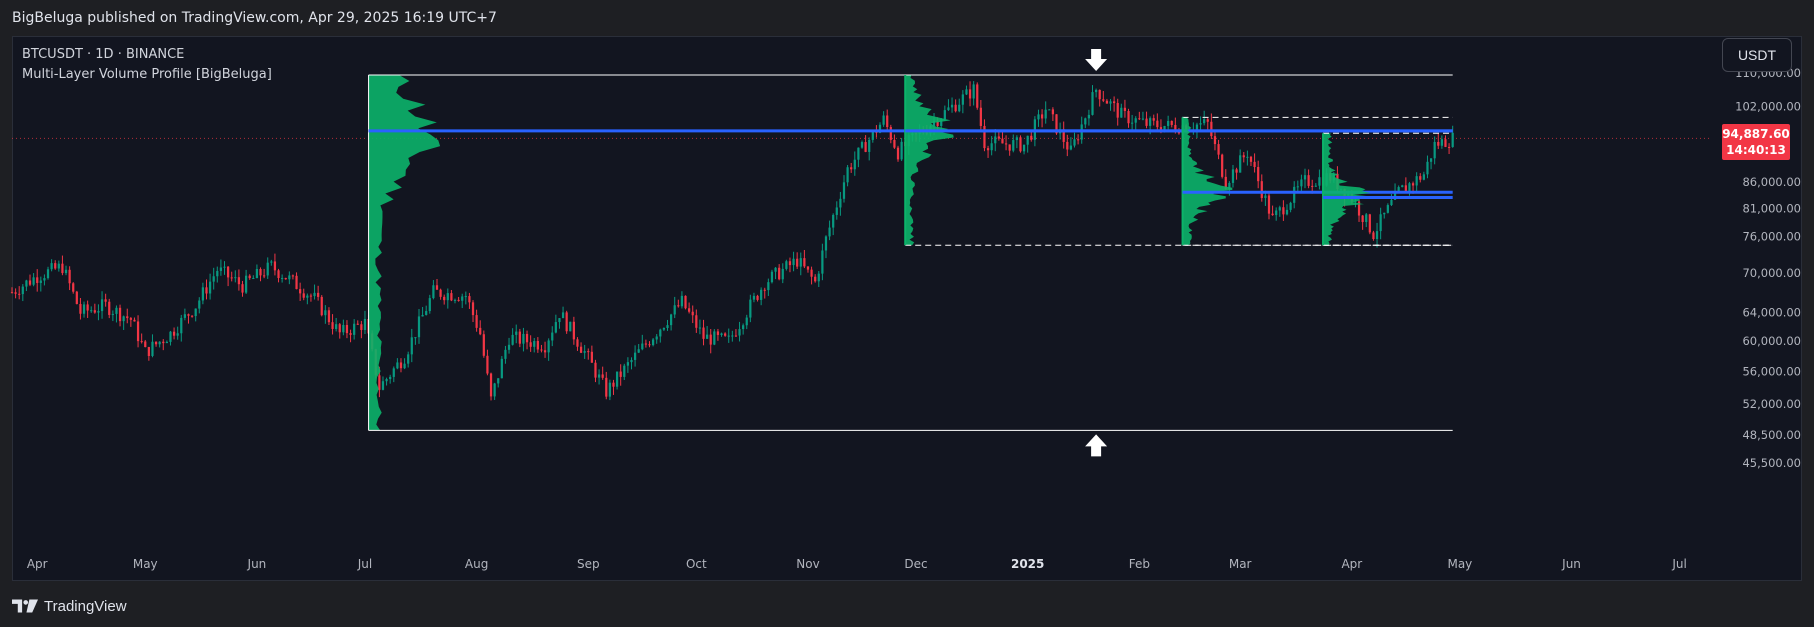 The height and width of the screenshot is (627, 1814). Describe the element at coordinates (1351, 564) in the screenshot. I see `x-tick-label: Apr` at that location.